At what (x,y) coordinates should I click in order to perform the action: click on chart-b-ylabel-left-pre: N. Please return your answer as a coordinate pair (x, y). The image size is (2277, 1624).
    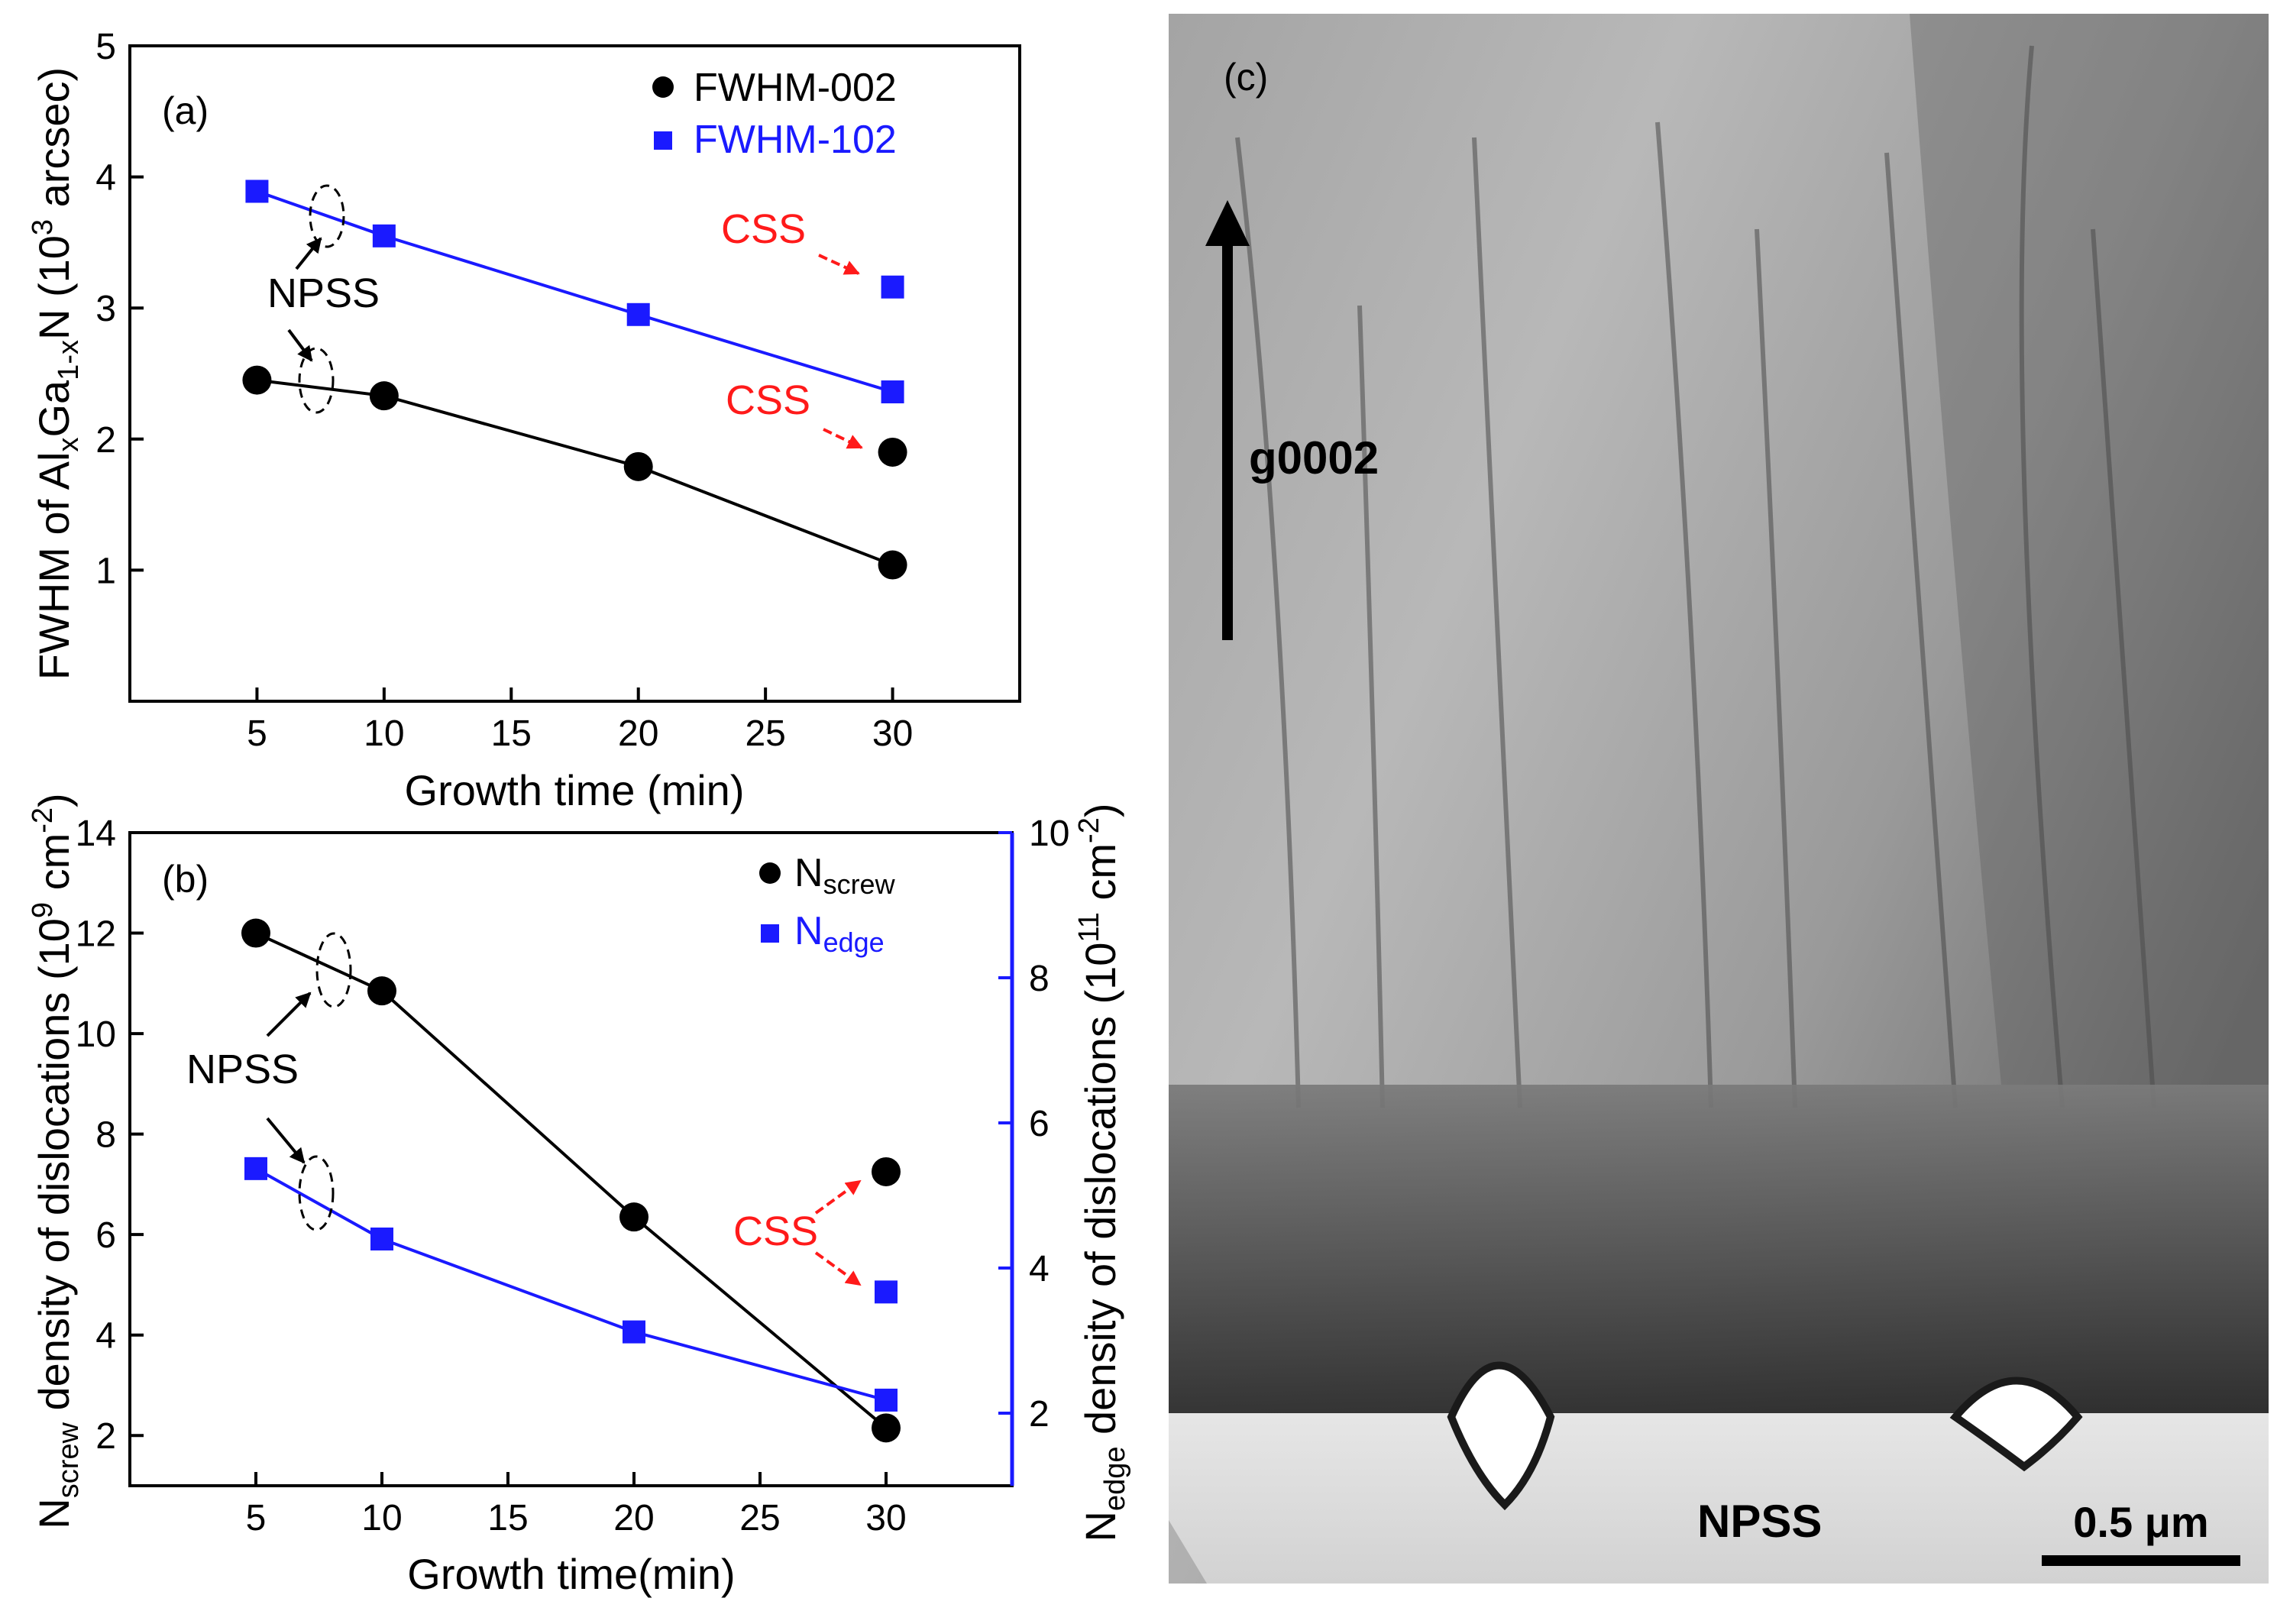
    Looking at the image, I should click on (54, 1513).